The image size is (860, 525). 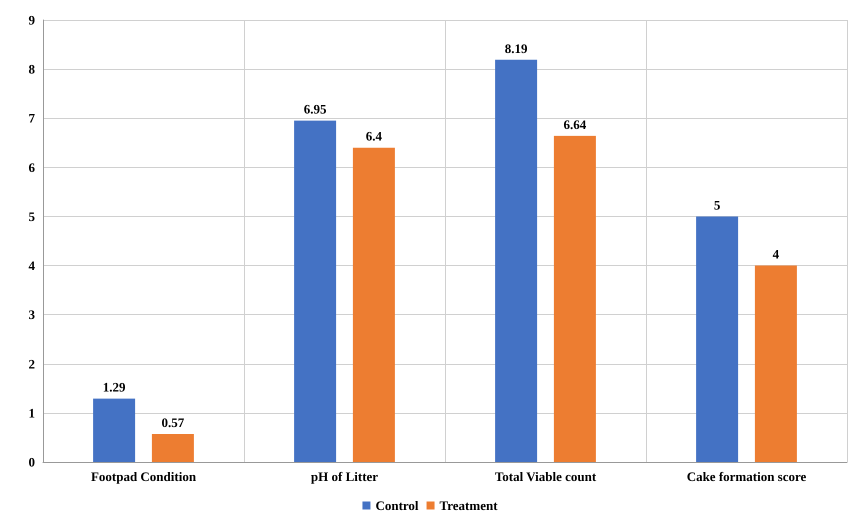 What do you see at coordinates (31, 412) in the screenshot?
I see `y-tick-label: 1` at bounding box center [31, 412].